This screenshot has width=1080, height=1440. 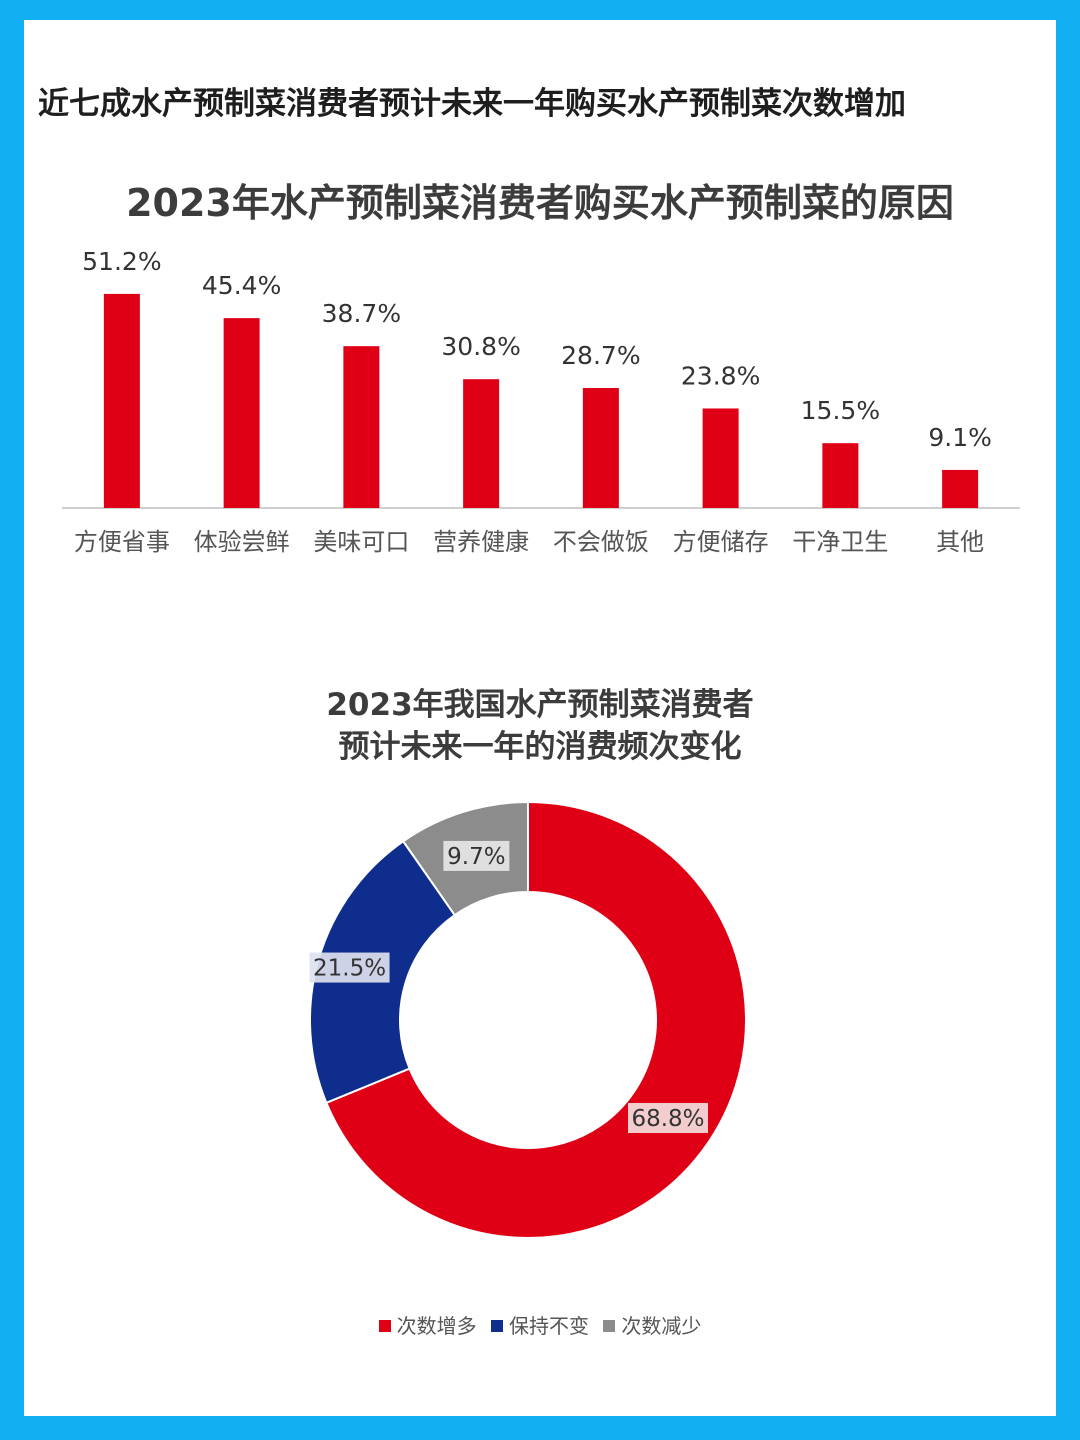 I want to click on donut-value-label-decrease: 9.7%, so click(x=476, y=857).